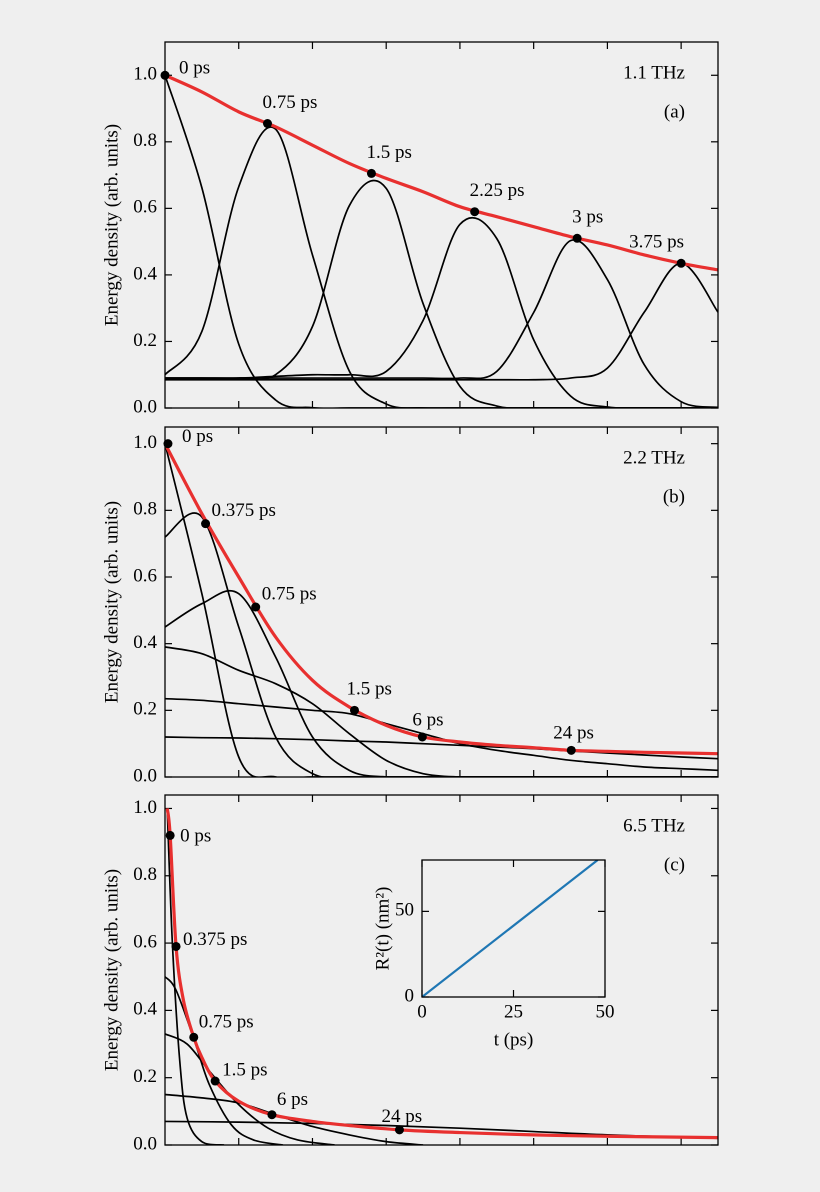 Image resolution: width=820 pixels, height=1192 pixels. What do you see at coordinates (605, 1011) in the screenshot?
I see `x-tick-label: 50` at bounding box center [605, 1011].